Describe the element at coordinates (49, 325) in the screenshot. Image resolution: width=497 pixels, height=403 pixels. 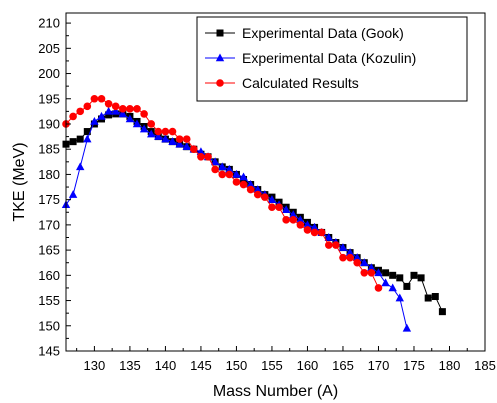
I see `y-tick-label: 150` at that location.